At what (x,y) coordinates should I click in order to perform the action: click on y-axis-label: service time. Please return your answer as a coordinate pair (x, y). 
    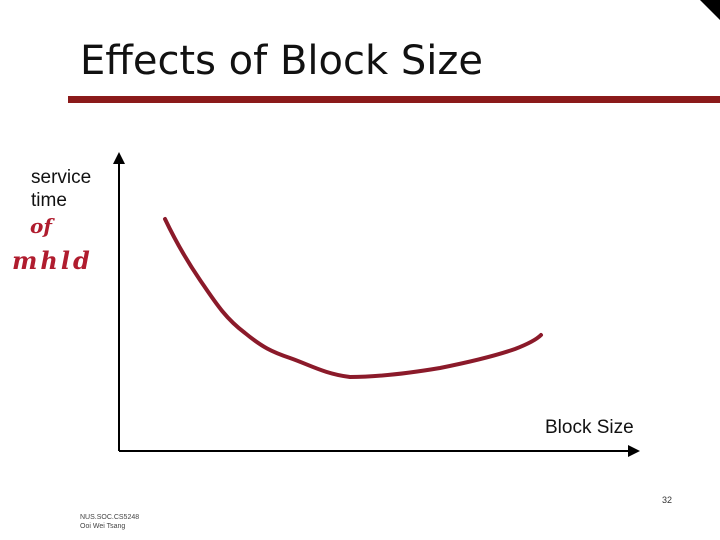
    Looking at the image, I should click on (61, 189).